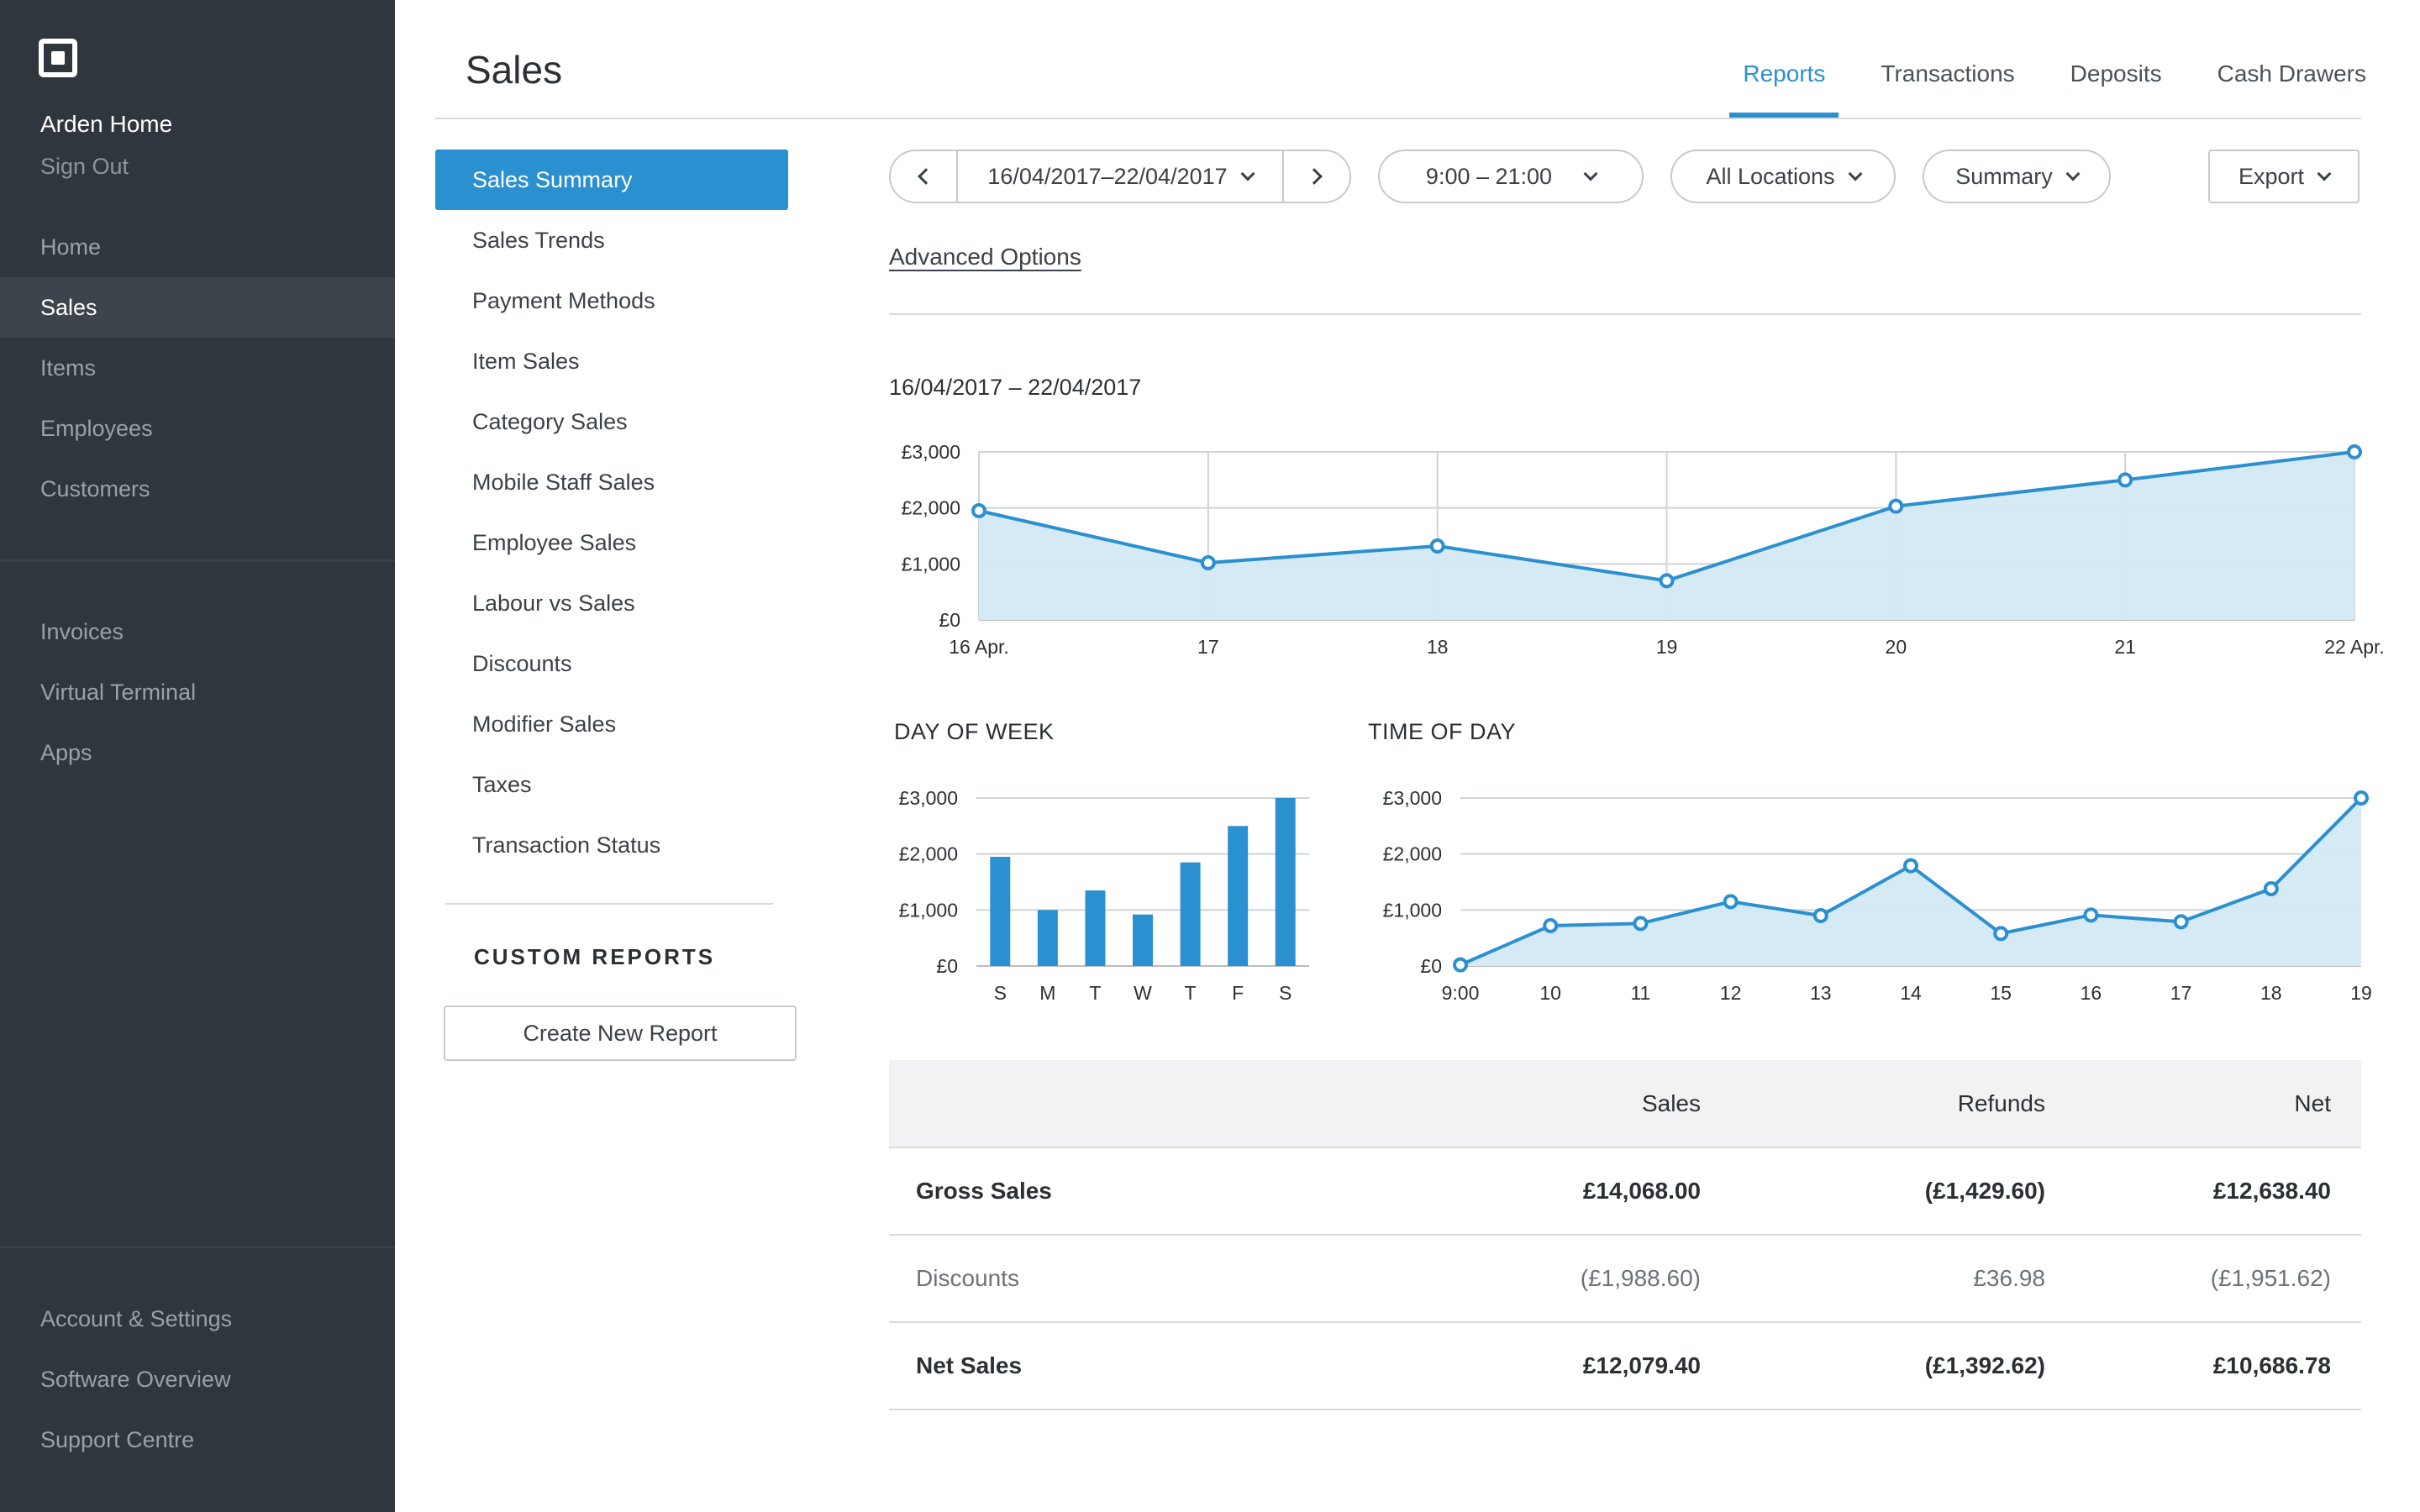 The width and height of the screenshot is (2420, 1512). Describe the element at coordinates (2116, 73) in the screenshot. I see `tab-deposits: Deposits` at that location.